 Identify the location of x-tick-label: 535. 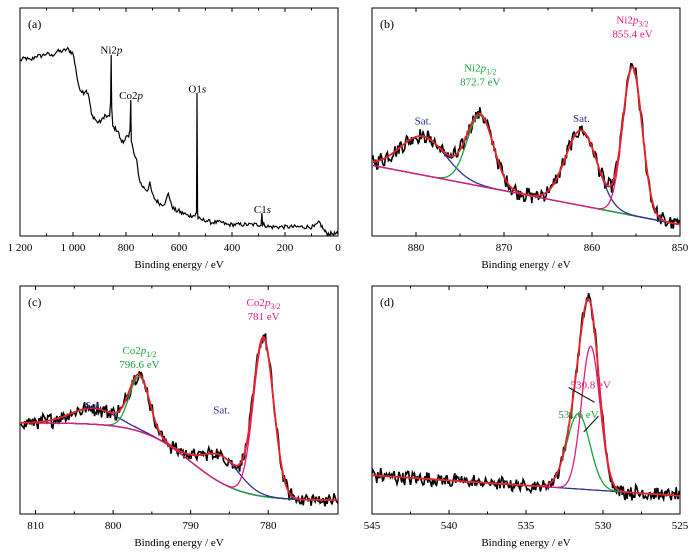
(526, 526).